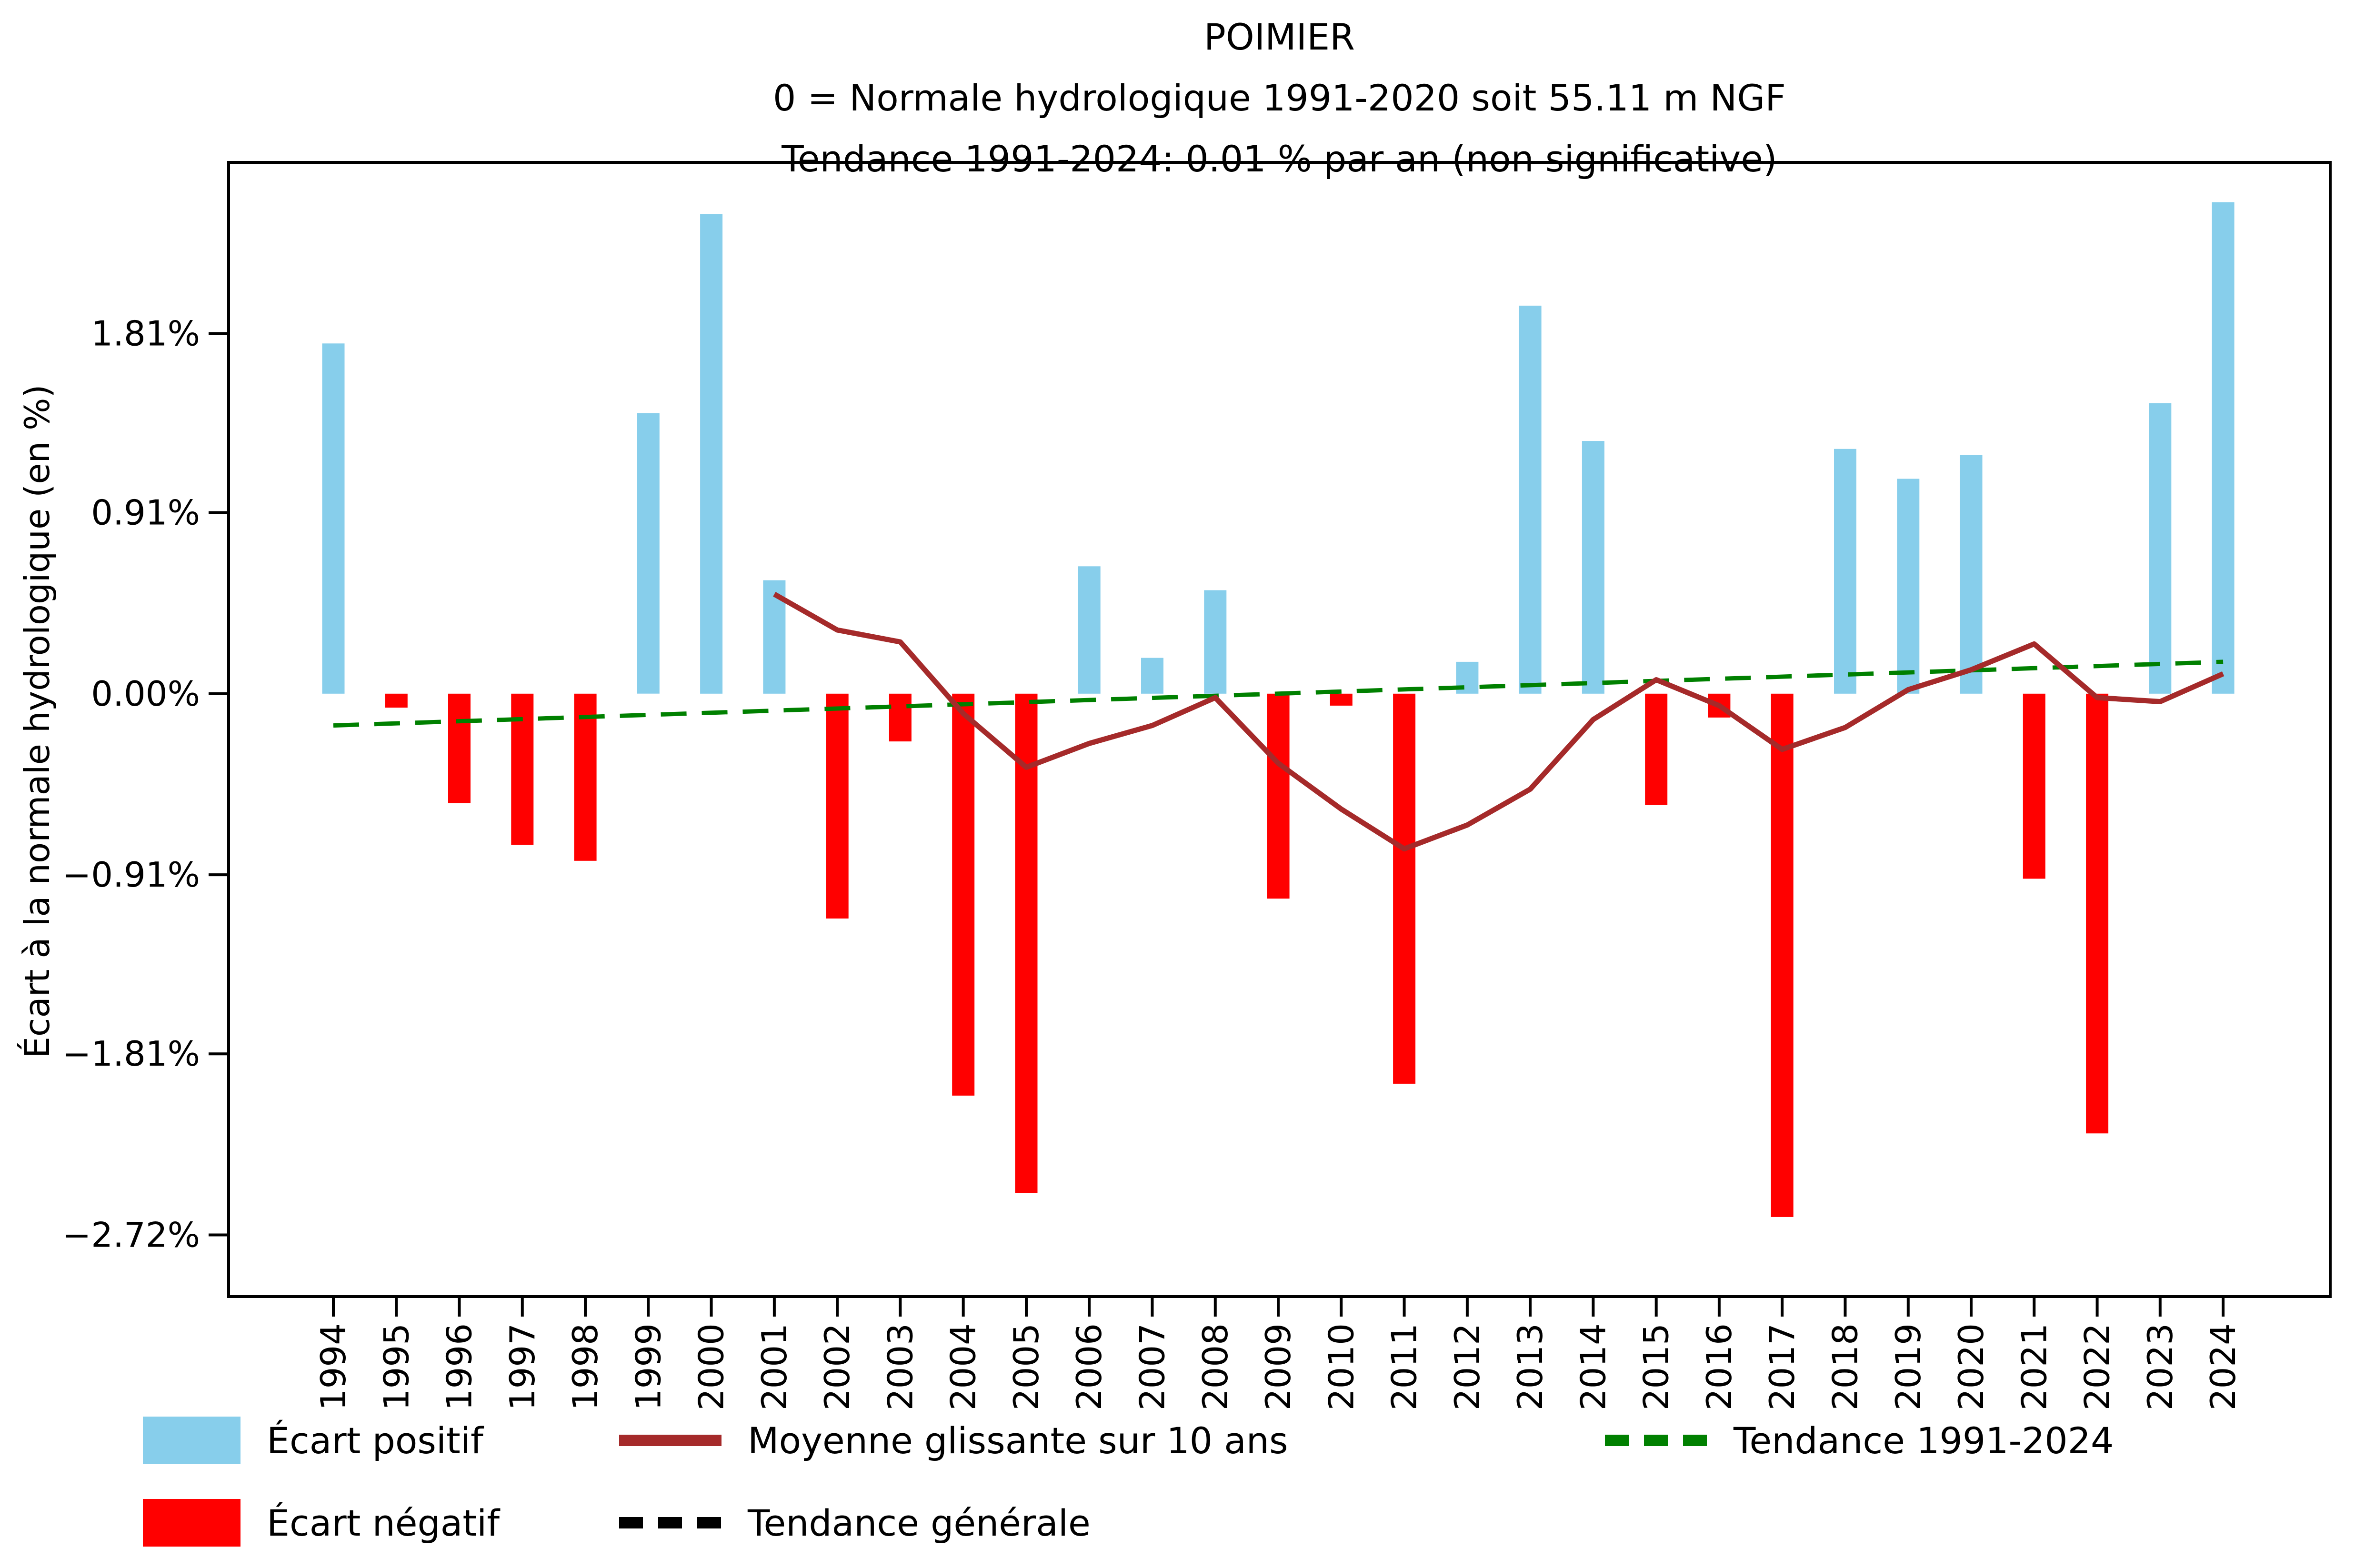 Image resolution: width=2355 pixels, height=1568 pixels. I want to click on x-tick-label-2013: 2013, so click(1530, 1366).